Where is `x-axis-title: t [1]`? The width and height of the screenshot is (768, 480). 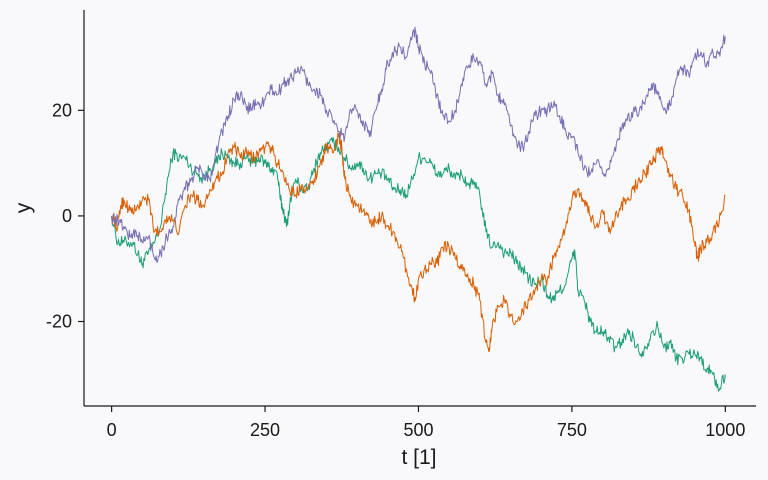 x-axis-title: t [1] is located at coordinates (418, 457).